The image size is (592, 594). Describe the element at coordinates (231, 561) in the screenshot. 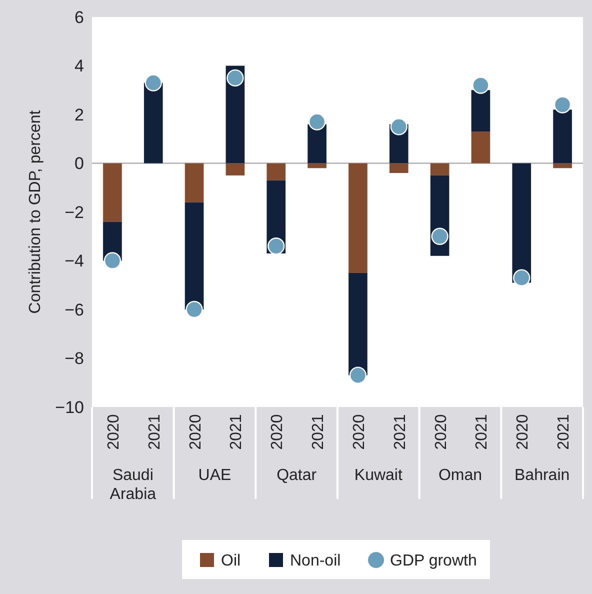

I see `legend-label: Oil` at that location.